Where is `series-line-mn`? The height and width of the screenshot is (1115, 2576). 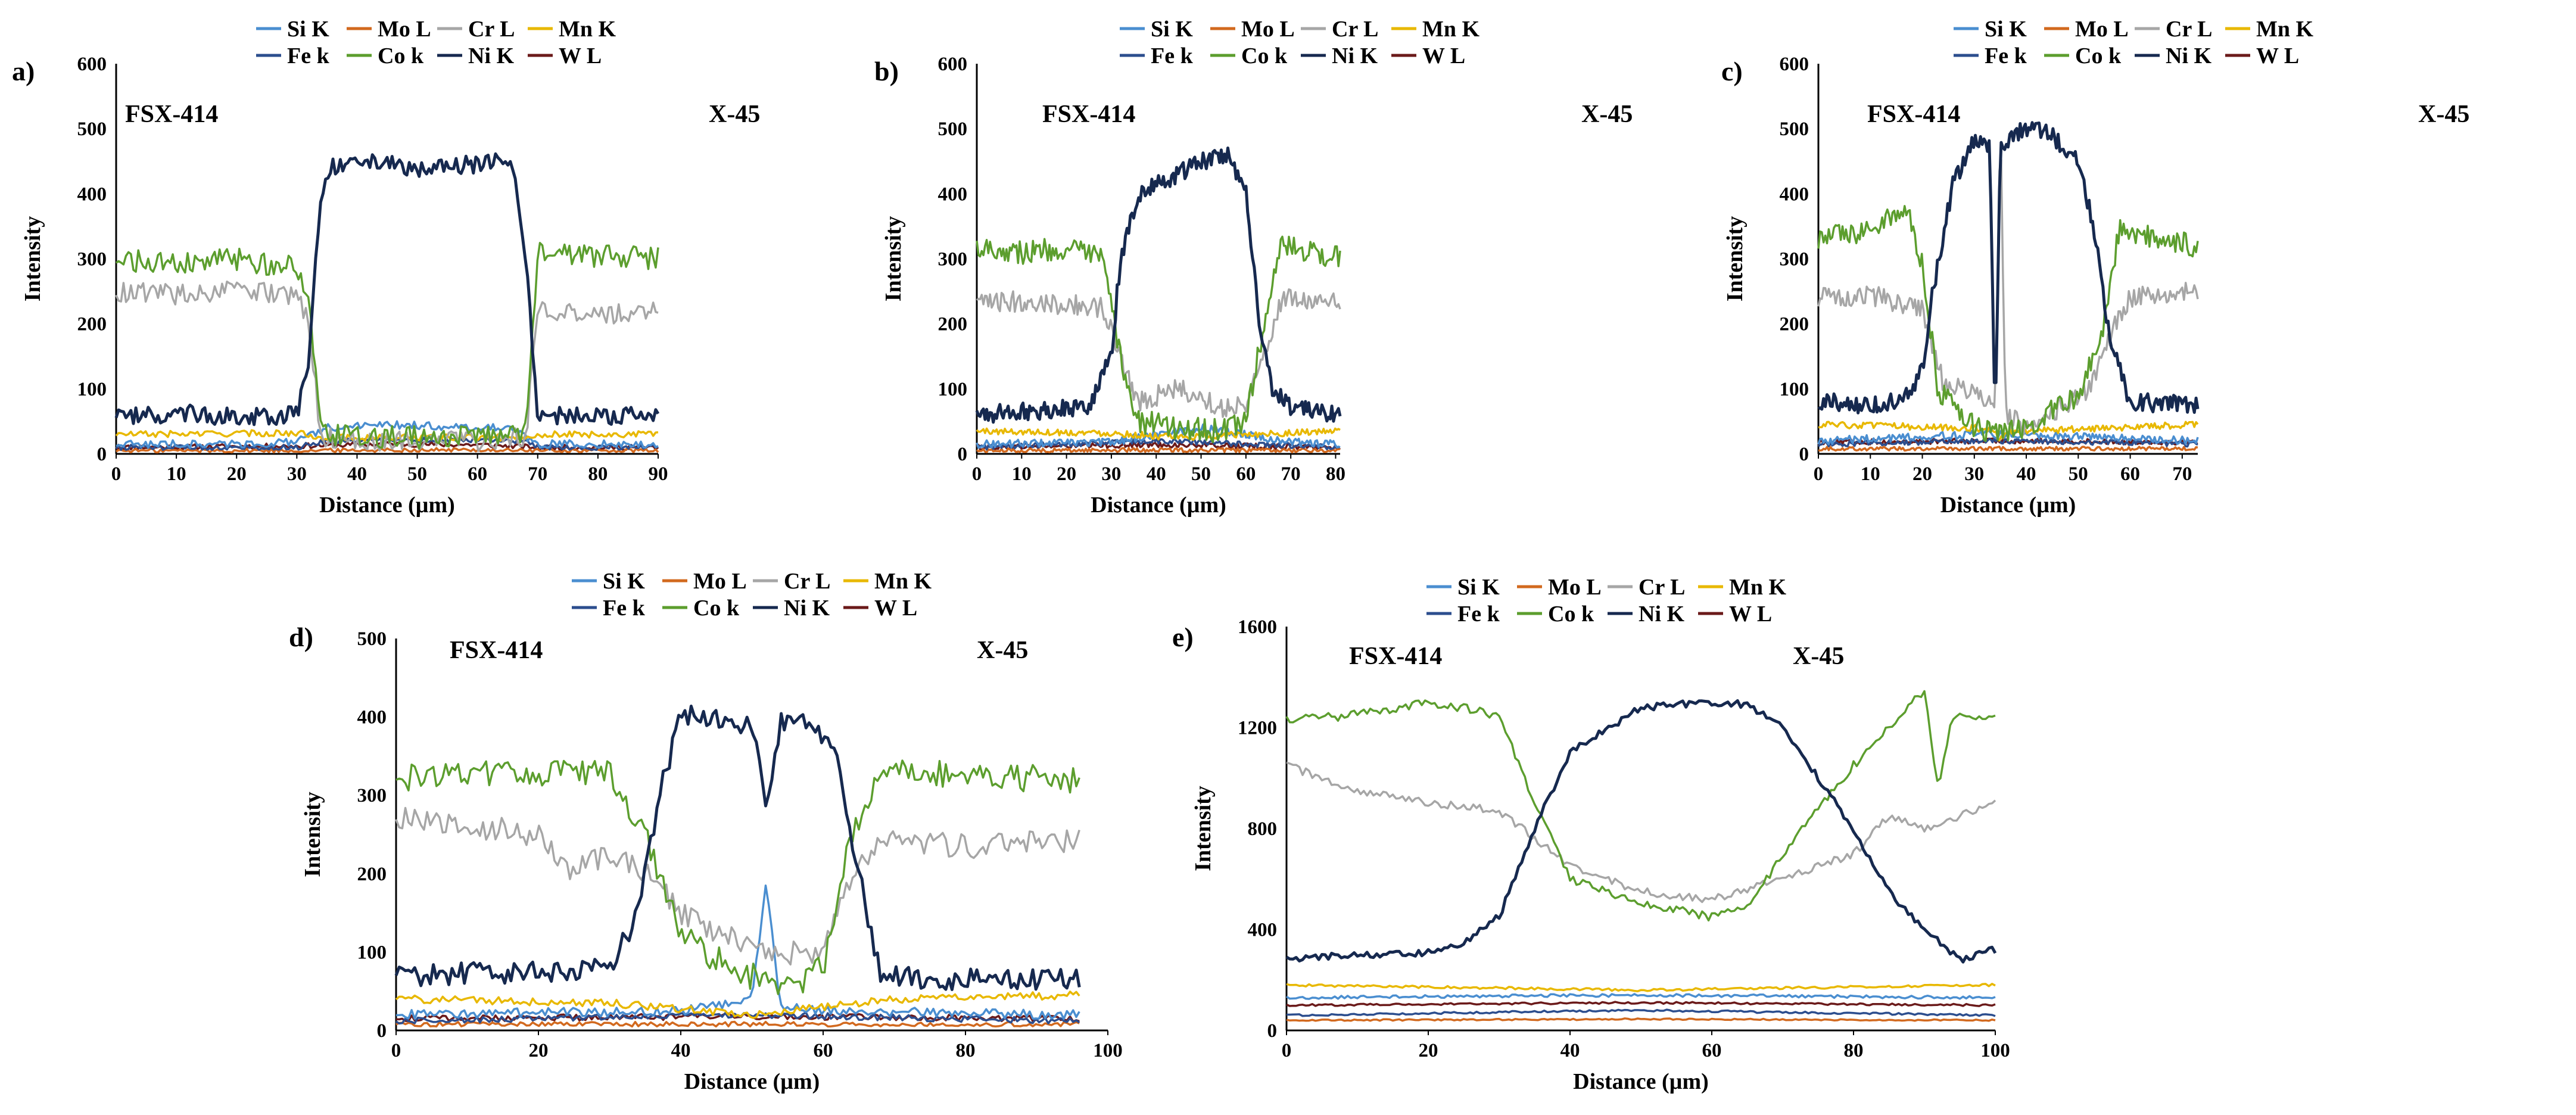
series-line-mn is located at coordinates (1158, 434).